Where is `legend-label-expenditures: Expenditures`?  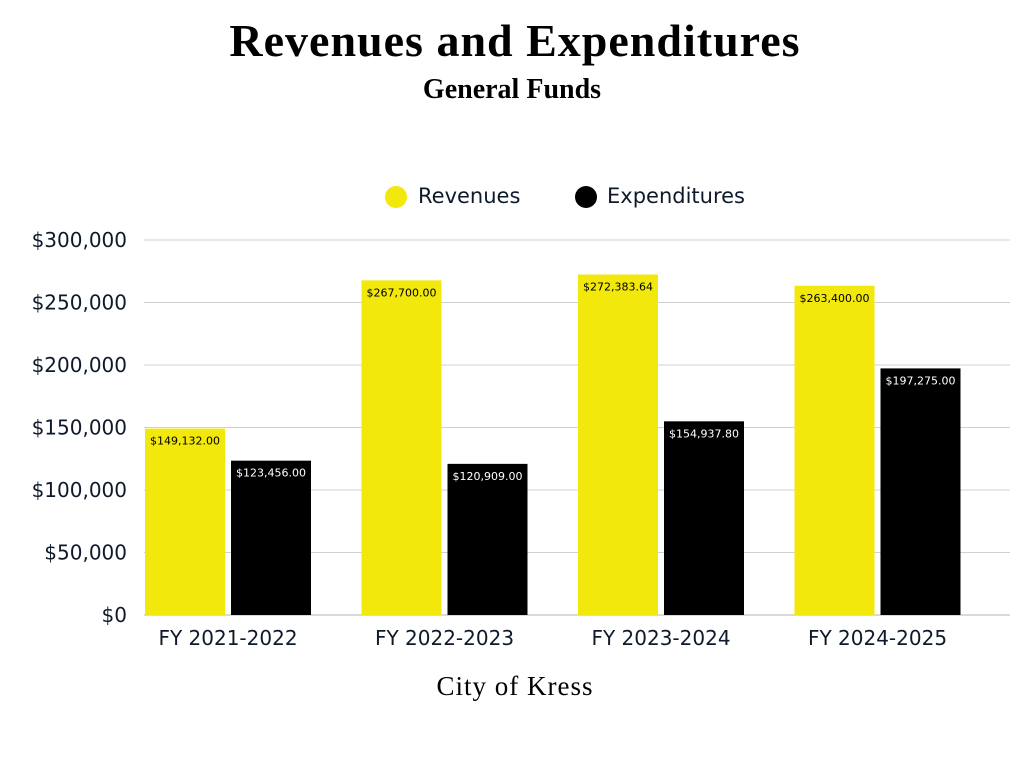 legend-label-expenditures: Expenditures is located at coordinates (676, 196).